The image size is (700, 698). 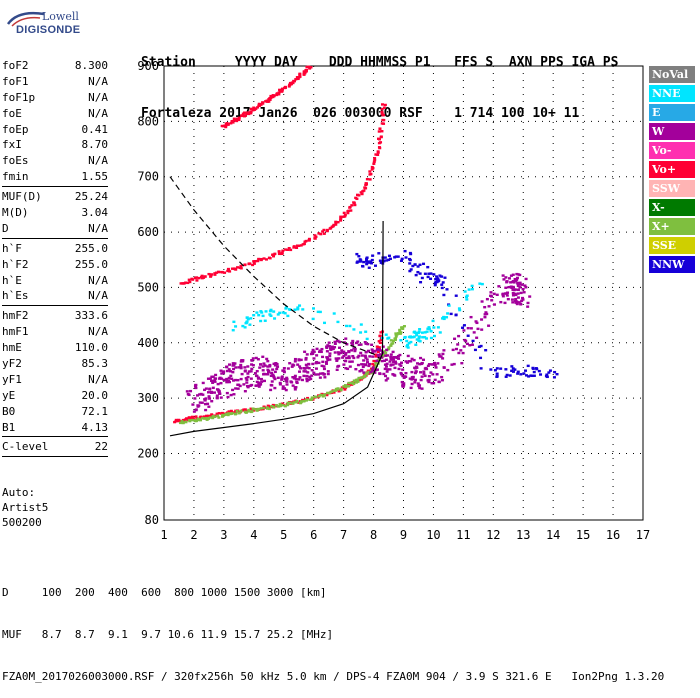 What do you see at coordinates (12, 113) in the screenshot?
I see `param-name: foE` at bounding box center [12, 113].